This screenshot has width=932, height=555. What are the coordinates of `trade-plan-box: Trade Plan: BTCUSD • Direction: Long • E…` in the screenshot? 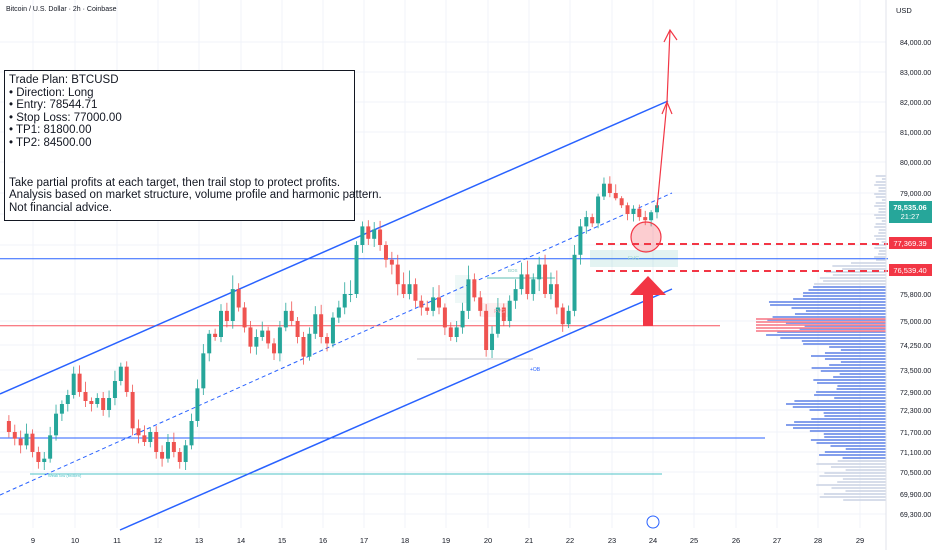 It's located at (193, 145).